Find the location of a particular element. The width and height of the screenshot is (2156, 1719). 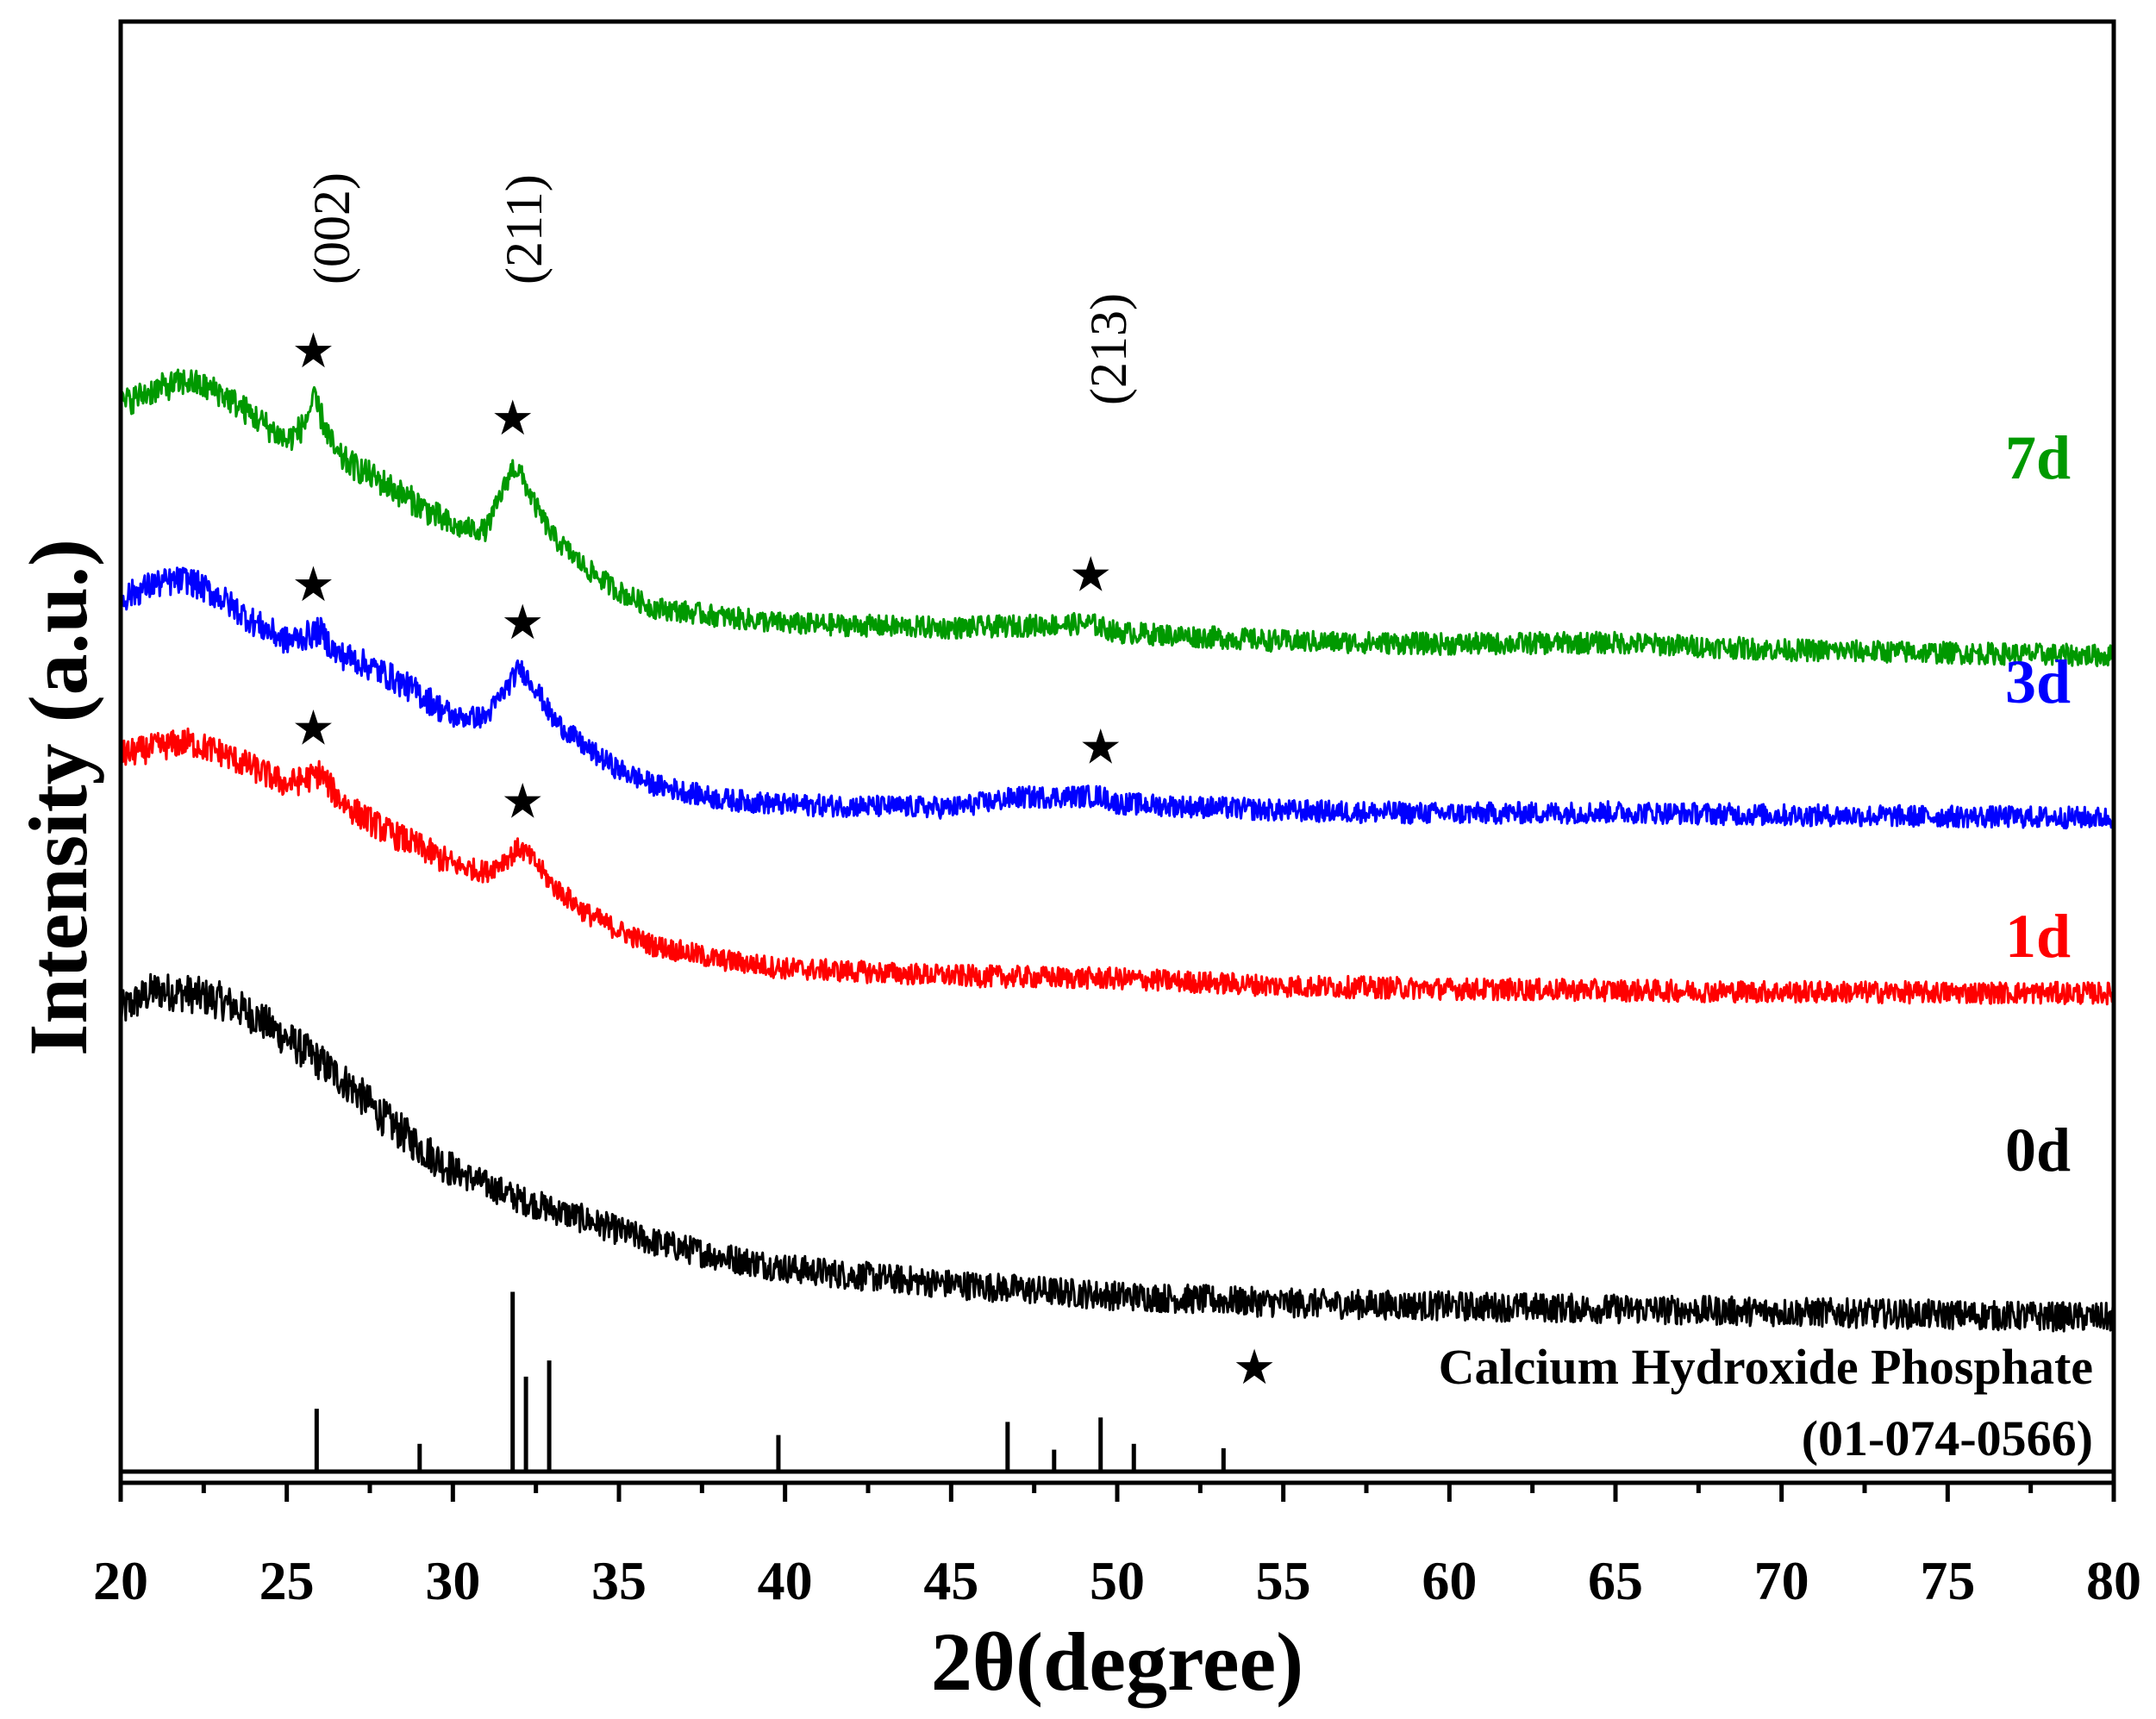

x-tick-label: 25 is located at coordinates (287, 1580).